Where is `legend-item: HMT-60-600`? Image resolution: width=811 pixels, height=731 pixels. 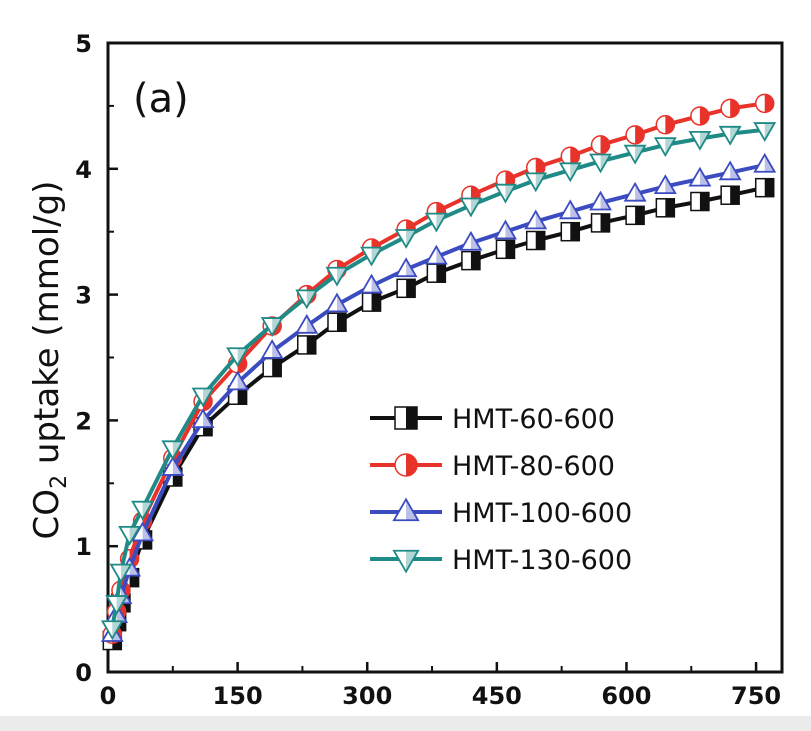 legend-item: HMT-60-600 is located at coordinates (492, 419).